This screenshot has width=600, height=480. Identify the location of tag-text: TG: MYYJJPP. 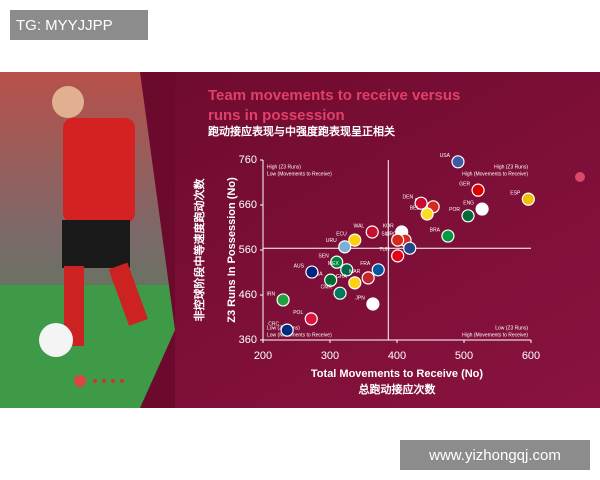
(64, 25).